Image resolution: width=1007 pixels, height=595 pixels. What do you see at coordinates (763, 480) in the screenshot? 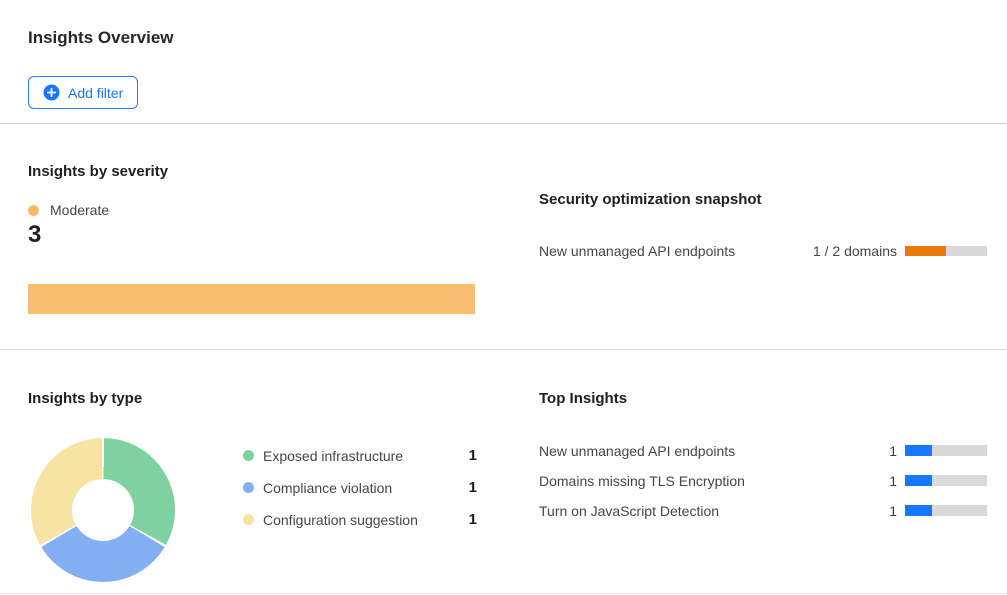
I see `top-insight-row-tls-encryption: Domains missing TLS Encryption 1` at bounding box center [763, 480].